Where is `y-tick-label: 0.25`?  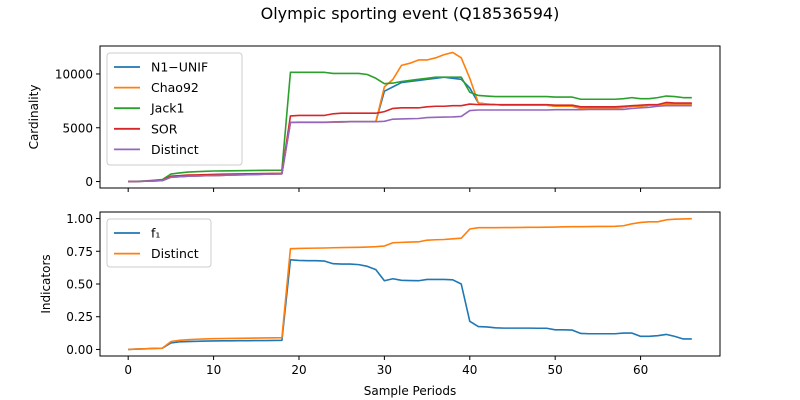 y-tick-label: 0.25 is located at coordinates (79, 317).